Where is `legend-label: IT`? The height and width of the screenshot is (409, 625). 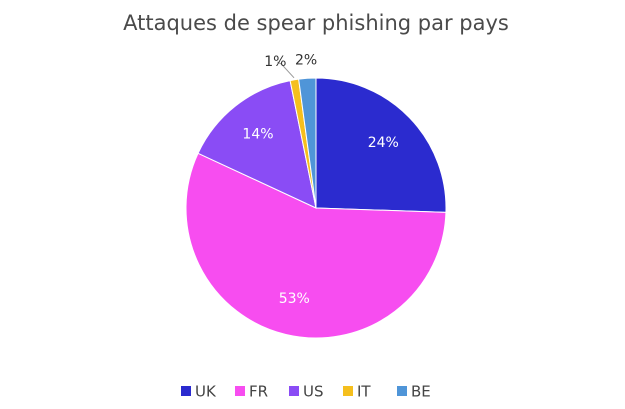 legend-label: IT is located at coordinates (364, 392).